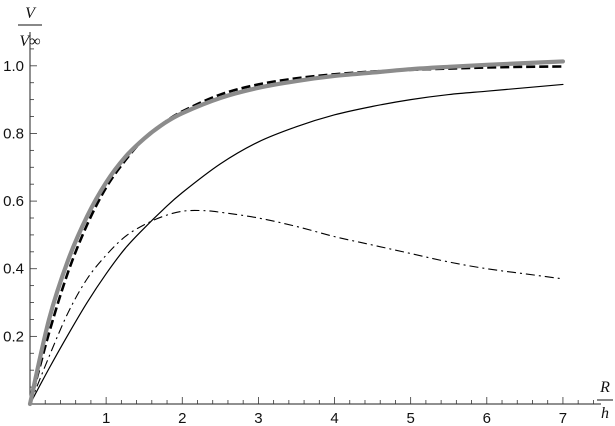 The image size is (615, 426). What do you see at coordinates (182, 418) in the screenshot?
I see `x-tick-label: 2` at bounding box center [182, 418].